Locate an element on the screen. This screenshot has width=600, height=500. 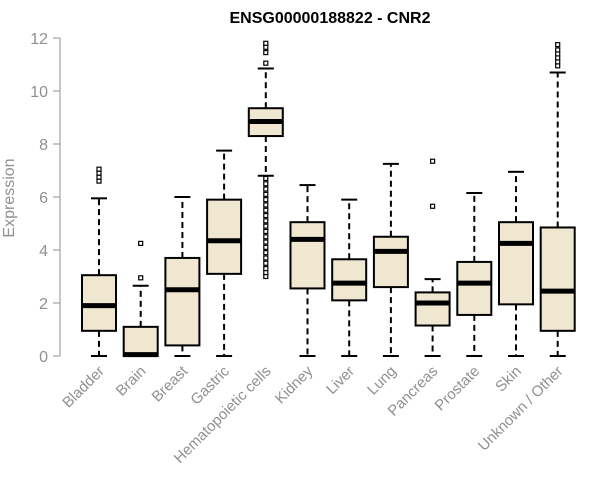
y-tick-label-0: 0 is located at coordinates (43, 357).